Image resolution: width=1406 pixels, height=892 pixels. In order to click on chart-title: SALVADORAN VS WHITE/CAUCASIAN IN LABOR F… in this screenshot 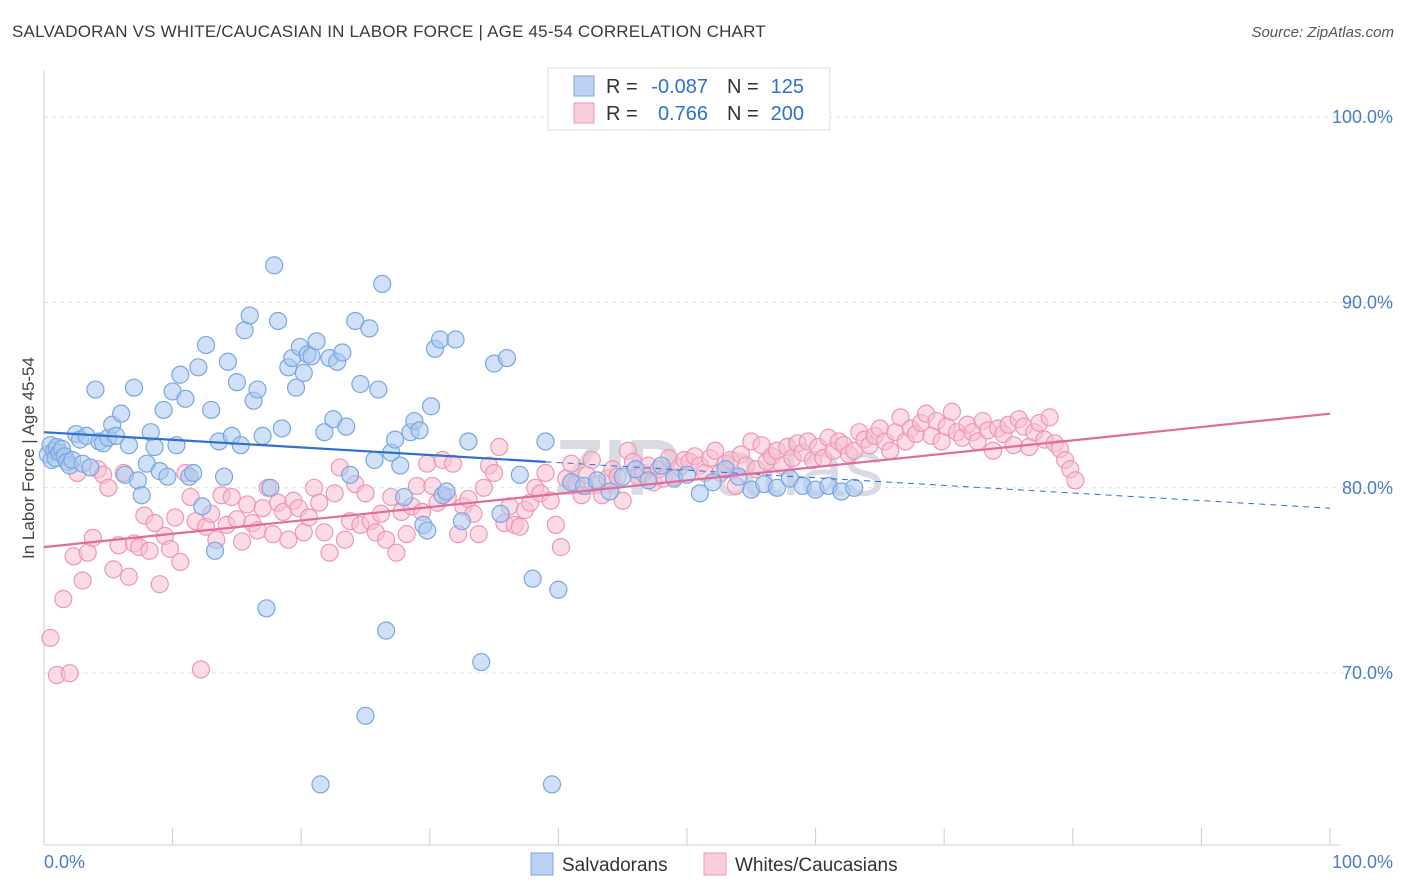, I will do `click(389, 31)`.